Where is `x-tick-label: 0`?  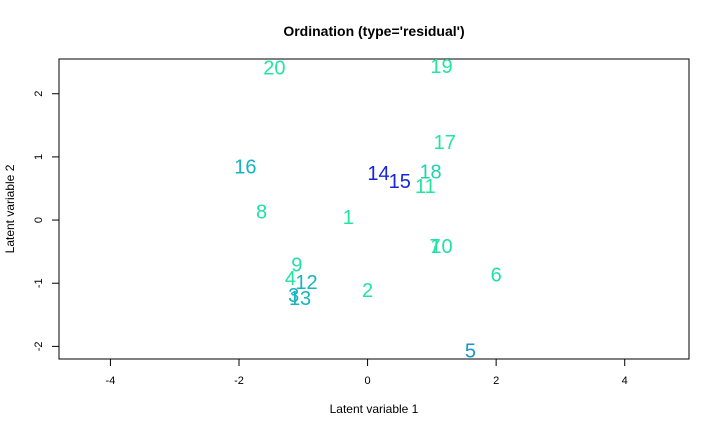 x-tick-label: 0 is located at coordinates (368, 381).